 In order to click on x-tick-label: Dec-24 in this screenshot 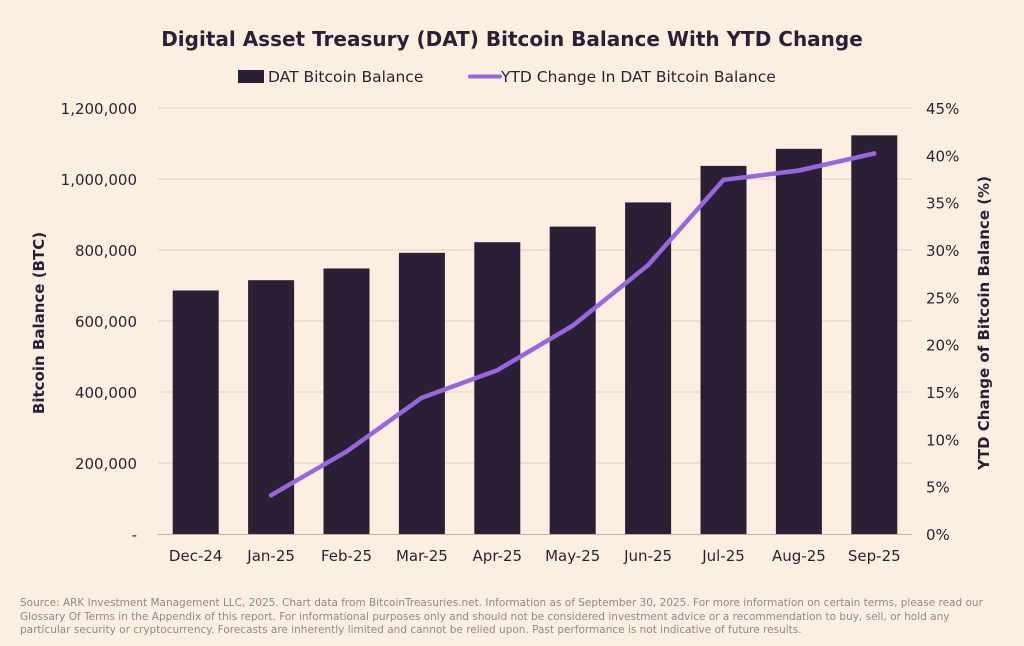, I will do `click(196, 556)`.